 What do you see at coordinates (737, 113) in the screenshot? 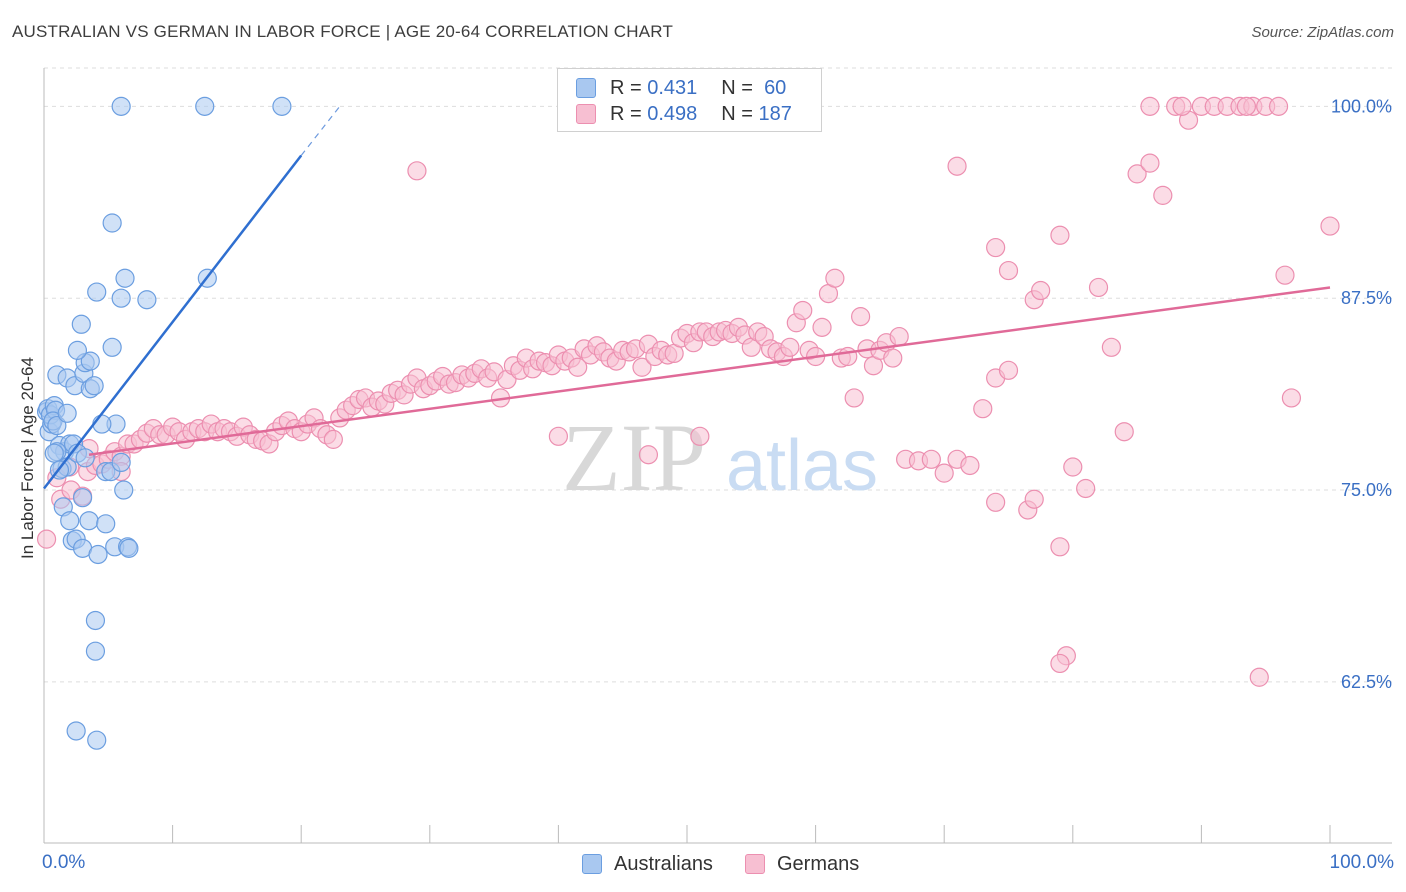
I see `legend-n-label: N =` at bounding box center [737, 113].